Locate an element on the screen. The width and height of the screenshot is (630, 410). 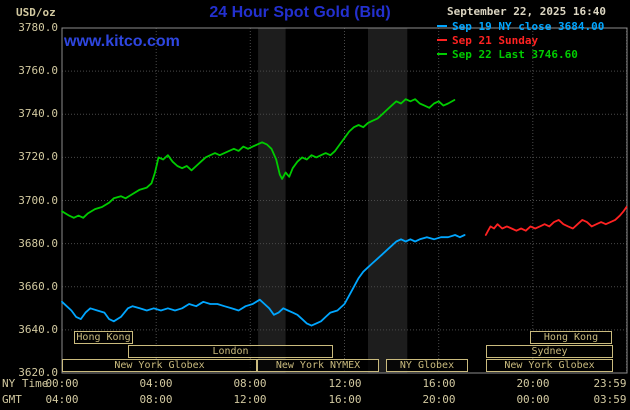
x-tick-label-gmt: 08:00 is located at coordinates (156, 399).